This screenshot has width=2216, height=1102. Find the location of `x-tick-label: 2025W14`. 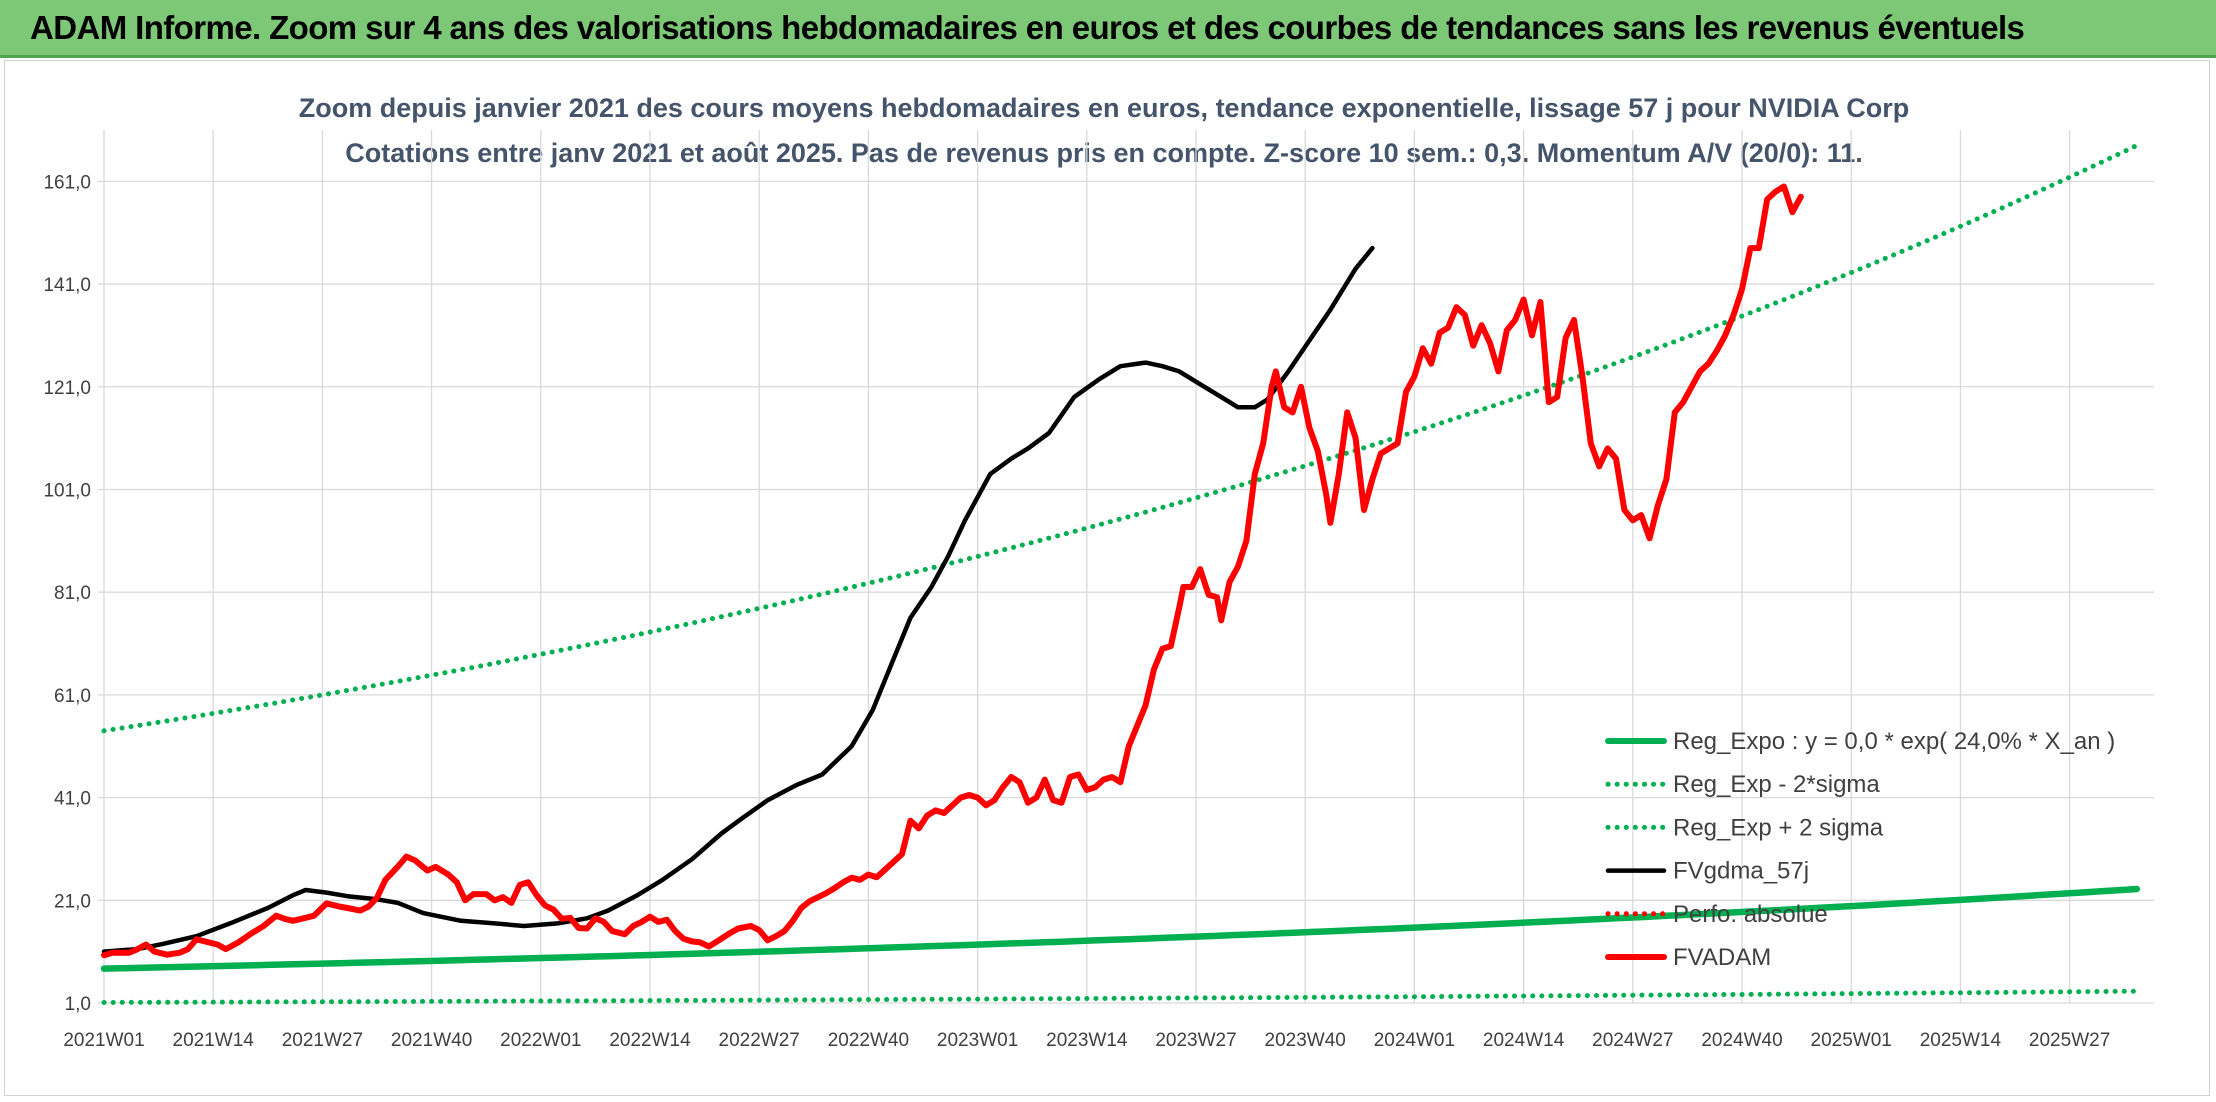

x-tick-label: 2025W14 is located at coordinates (1961, 1040).